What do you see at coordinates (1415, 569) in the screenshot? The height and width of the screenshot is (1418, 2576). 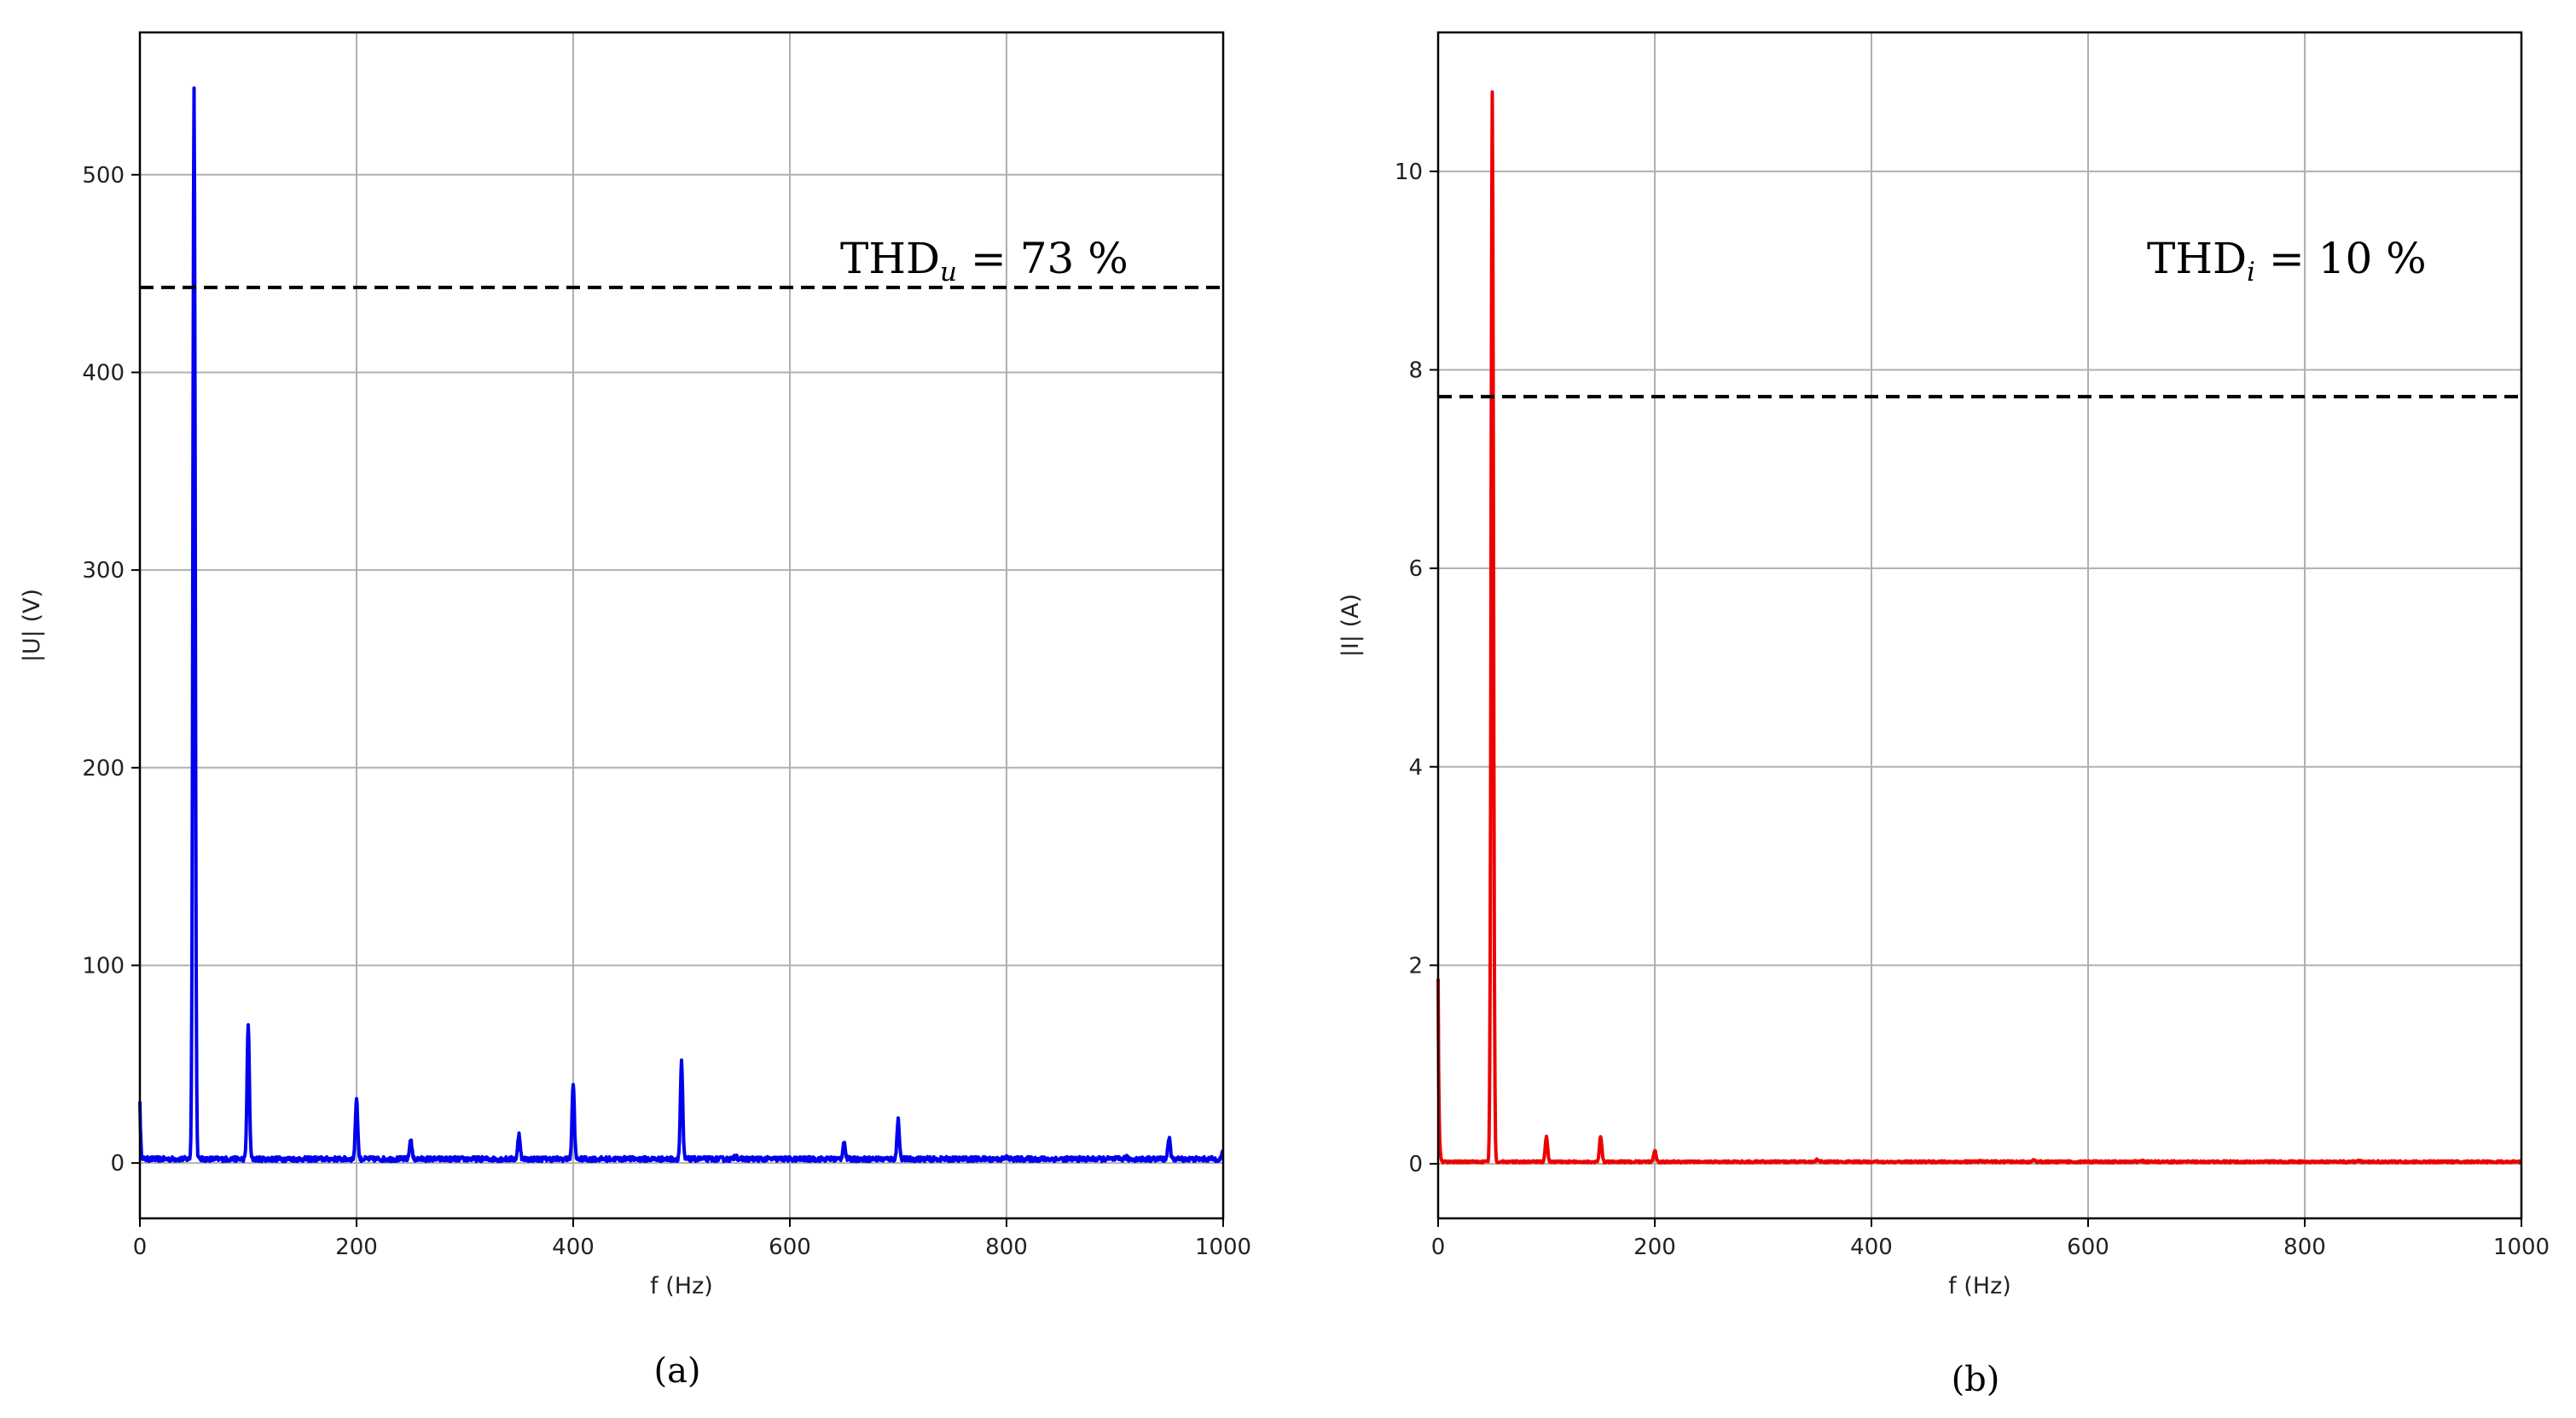 I see `y-tick-label: 6` at bounding box center [1415, 569].